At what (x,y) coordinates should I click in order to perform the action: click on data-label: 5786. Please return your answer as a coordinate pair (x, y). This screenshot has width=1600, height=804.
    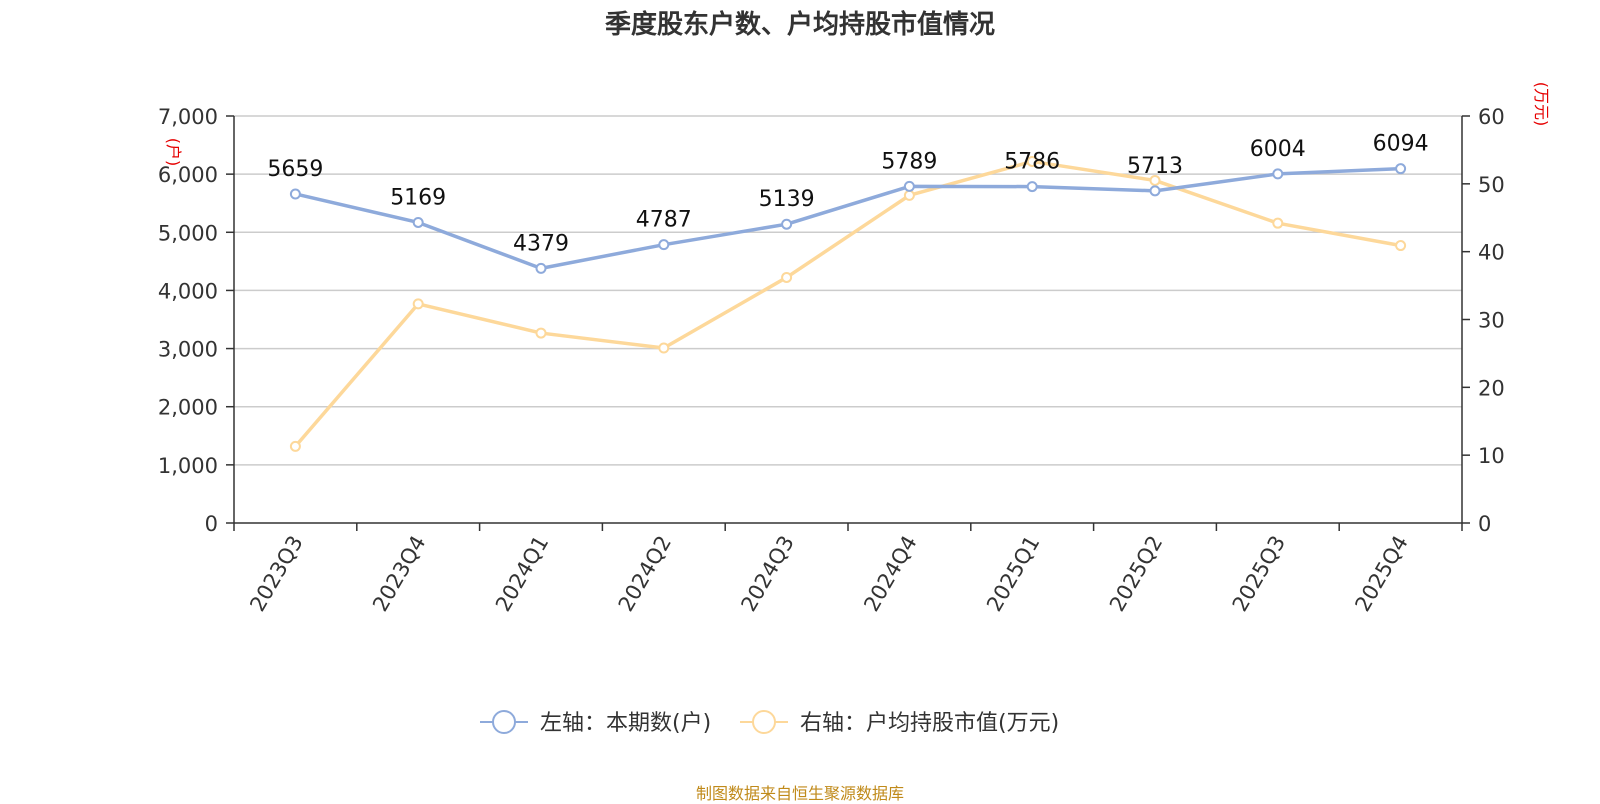
    Looking at the image, I should click on (1032, 162).